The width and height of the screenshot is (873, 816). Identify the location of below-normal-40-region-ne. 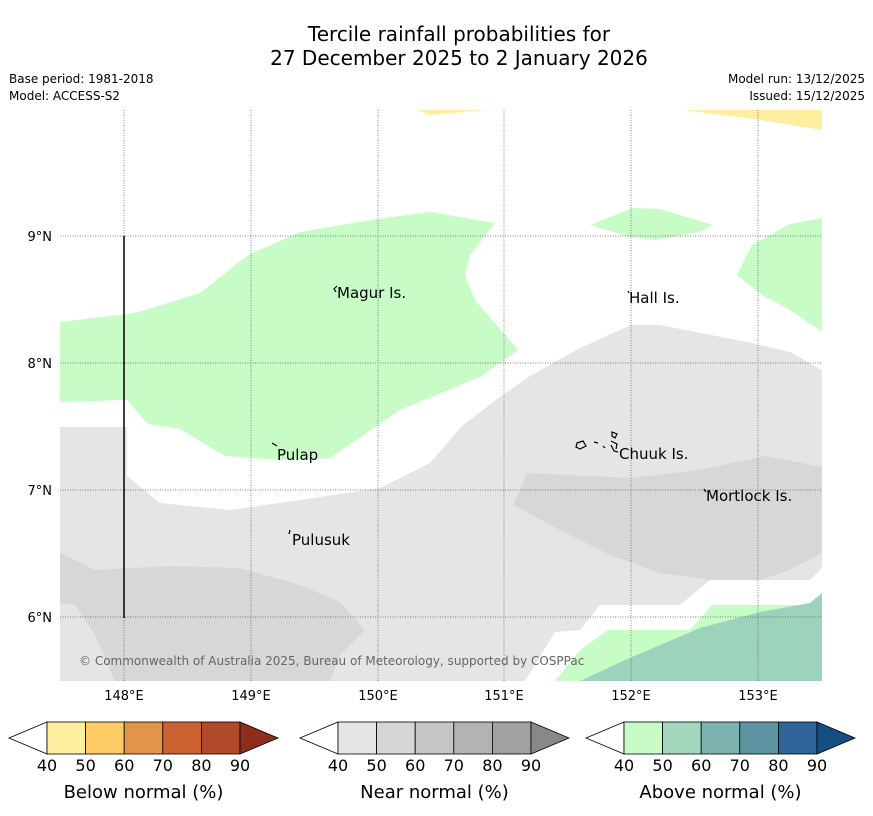
(753, 120).